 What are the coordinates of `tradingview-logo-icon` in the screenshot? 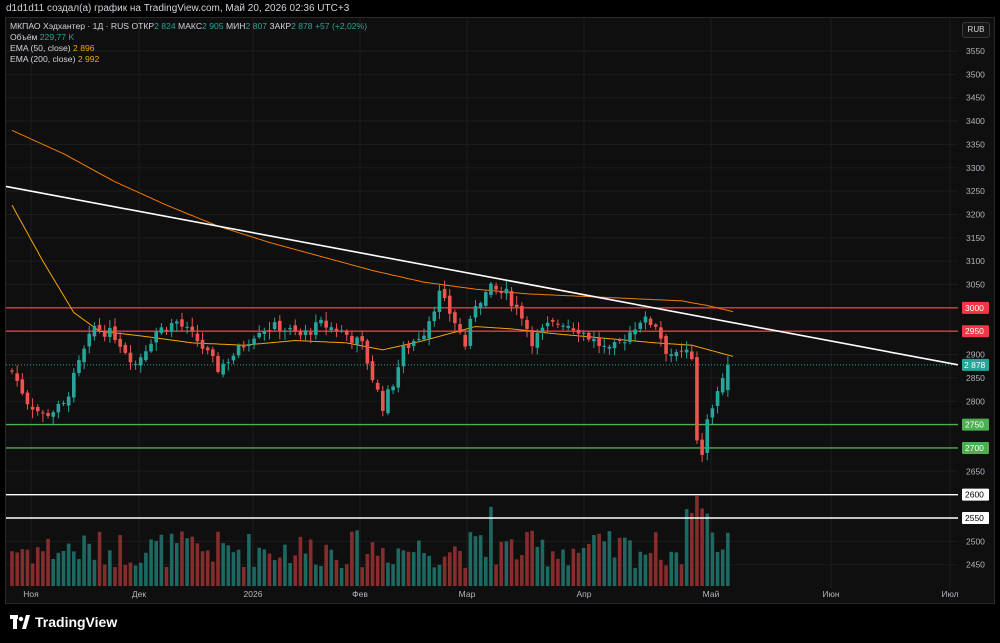 It's located at (20, 622).